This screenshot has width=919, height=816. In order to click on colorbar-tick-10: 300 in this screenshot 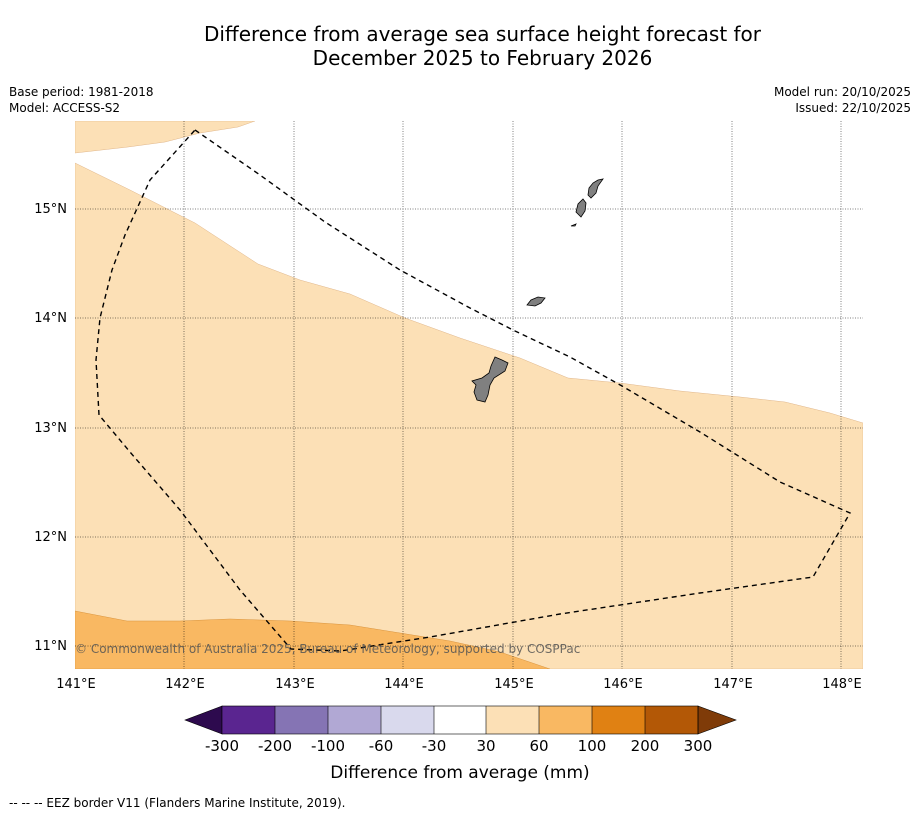, I will do `click(698, 746)`.